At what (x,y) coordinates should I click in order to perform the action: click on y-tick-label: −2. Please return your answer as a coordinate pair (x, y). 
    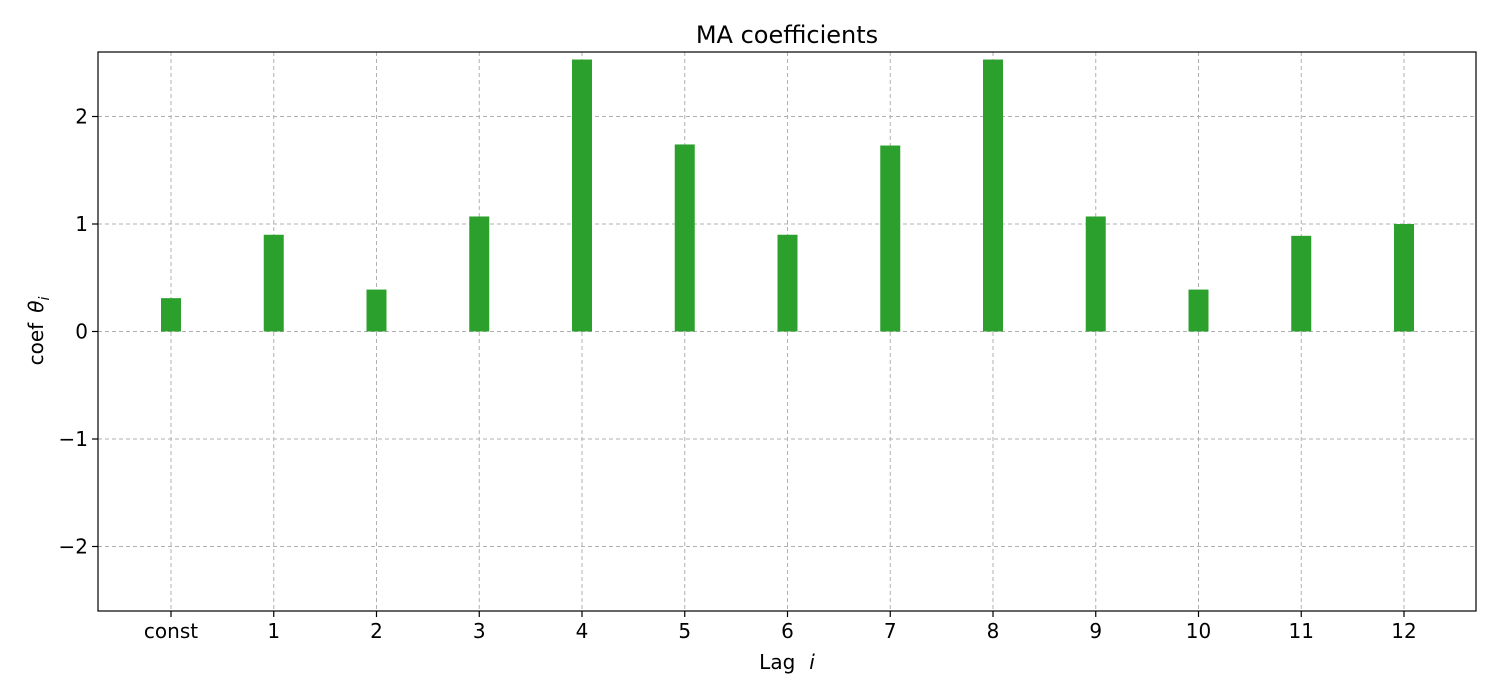
    Looking at the image, I should click on (73, 547).